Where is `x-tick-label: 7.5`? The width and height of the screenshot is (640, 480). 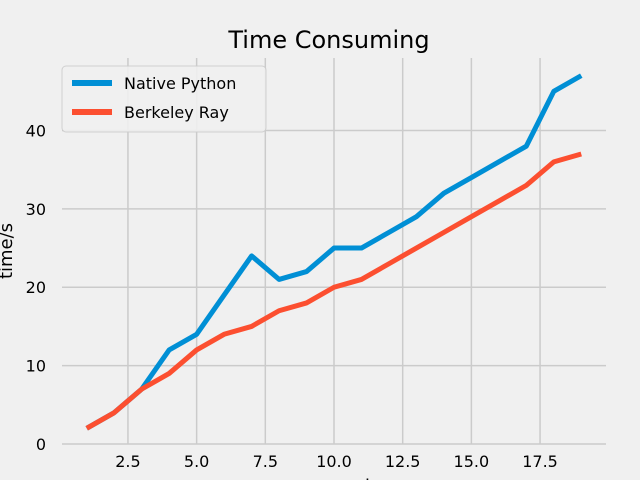
x-tick-label: 7.5 is located at coordinates (265, 461).